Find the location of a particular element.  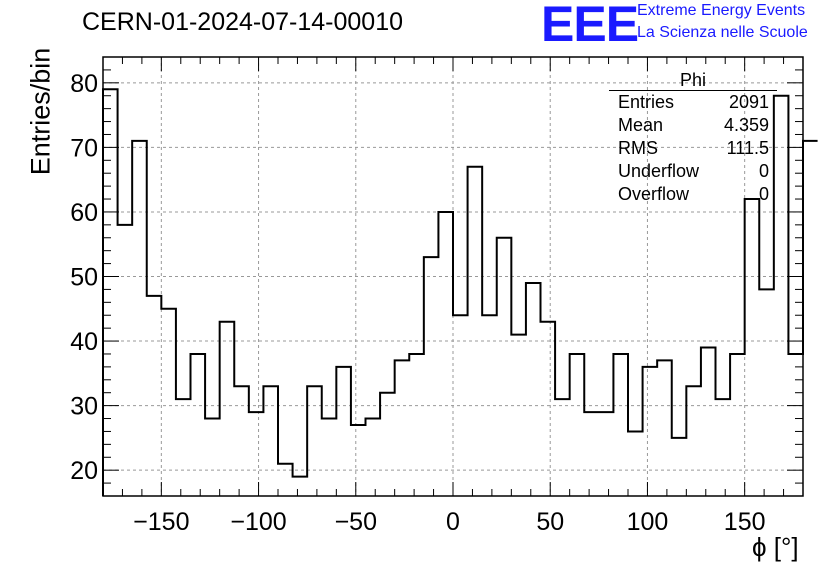

logo-line-1: Extreme Energy Events is located at coordinates (721, 10).